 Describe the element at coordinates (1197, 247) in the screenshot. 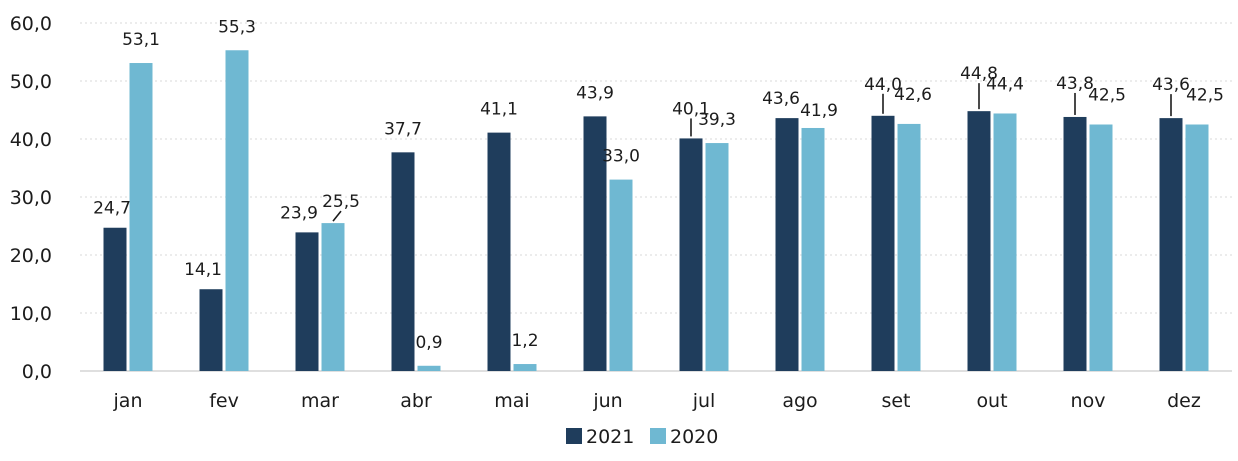

I see `bar-2020-dez` at that location.